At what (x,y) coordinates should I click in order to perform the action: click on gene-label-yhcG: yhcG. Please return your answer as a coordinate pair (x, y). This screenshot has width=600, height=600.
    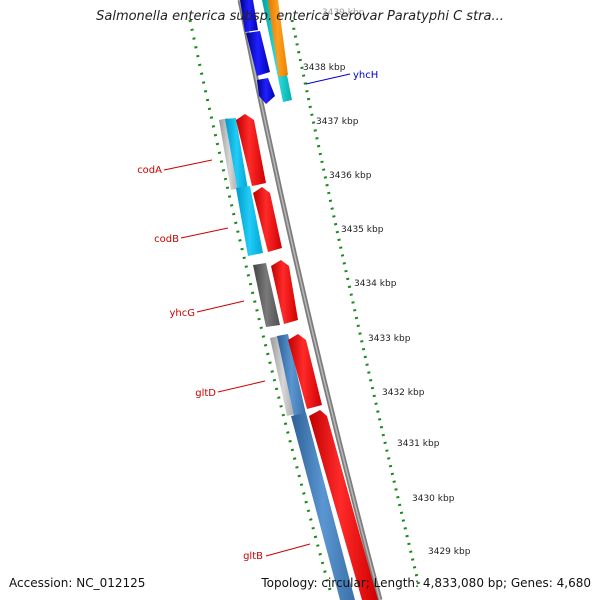
    Looking at the image, I should click on (182, 313).